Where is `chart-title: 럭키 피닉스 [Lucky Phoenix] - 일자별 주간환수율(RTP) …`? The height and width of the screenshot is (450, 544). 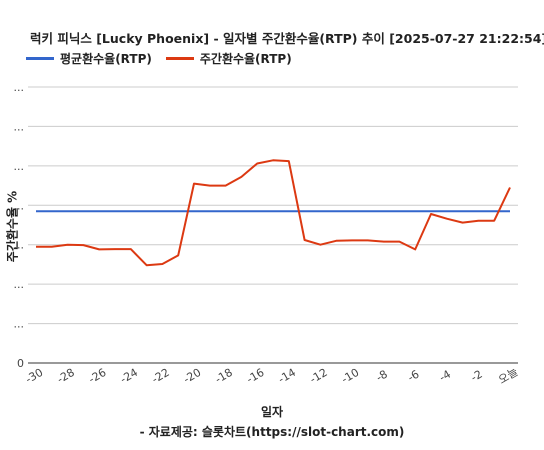 chart-title: 럭키 피닉스 [Lucky Phoenix] - 일자별 주간환수율(RTP) … is located at coordinates (287, 38).